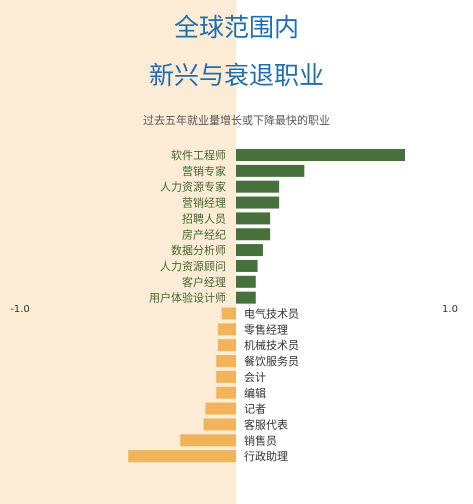  I want to click on category-label-16: 编辑, so click(255, 393).